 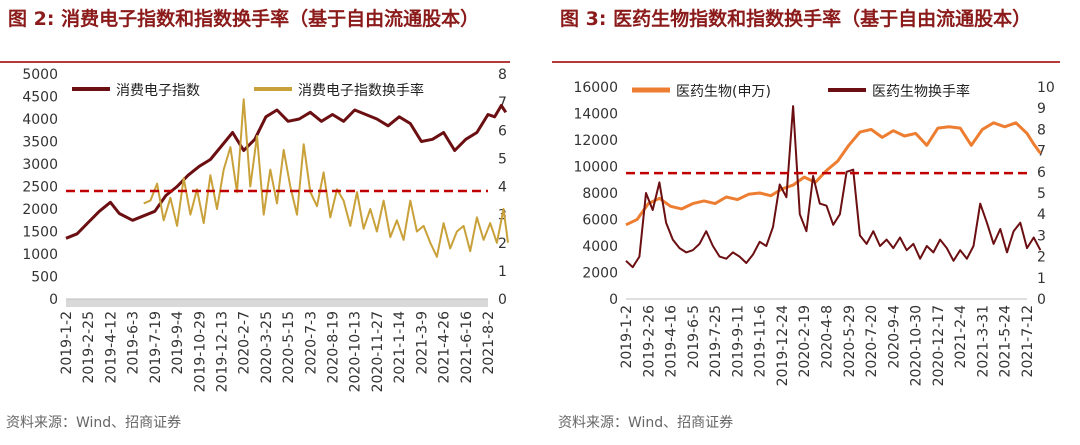 What do you see at coordinates (672, 341) in the screenshot?
I see `x-tick-label: 2019-4-16` at bounding box center [672, 341].